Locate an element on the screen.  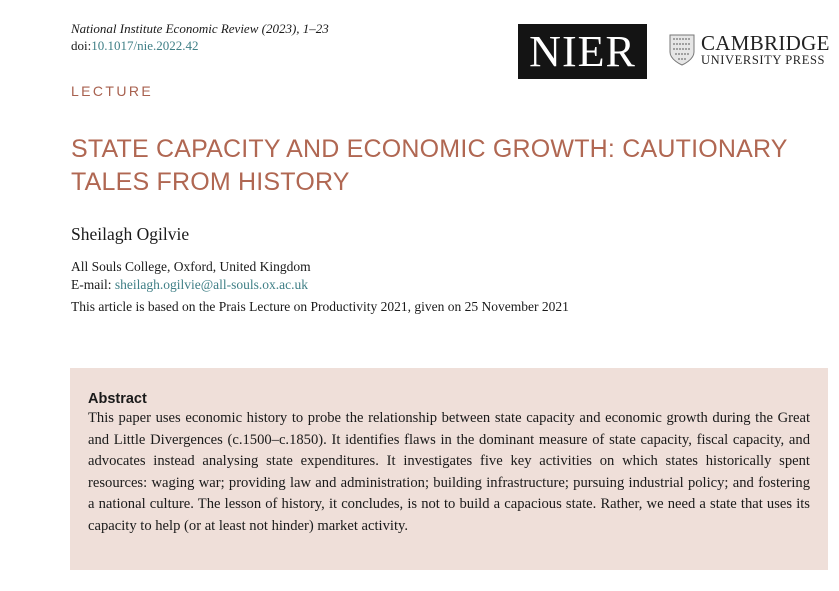
university-press-wordmark: UNIVERSITY PRESS is located at coordinates (763, 60).